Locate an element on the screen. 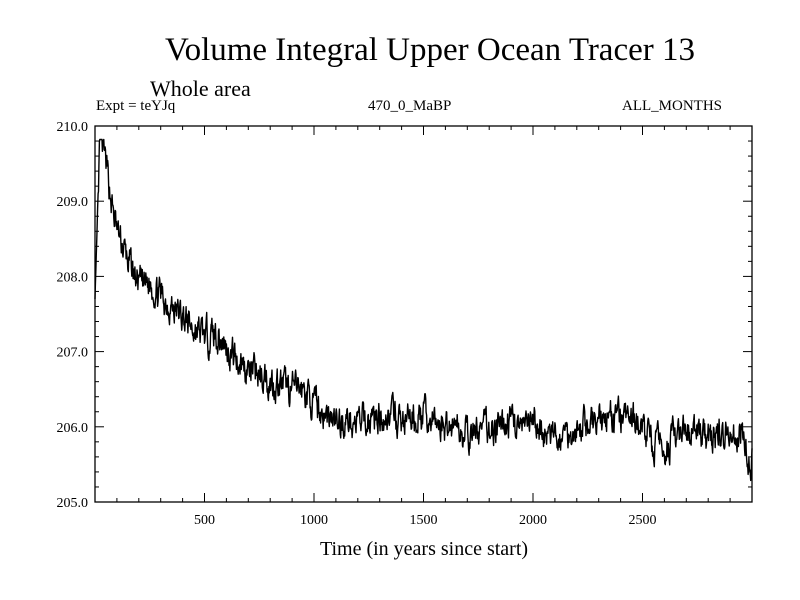  y-tick-label: 210.0 is located at coordinates (73, 127).